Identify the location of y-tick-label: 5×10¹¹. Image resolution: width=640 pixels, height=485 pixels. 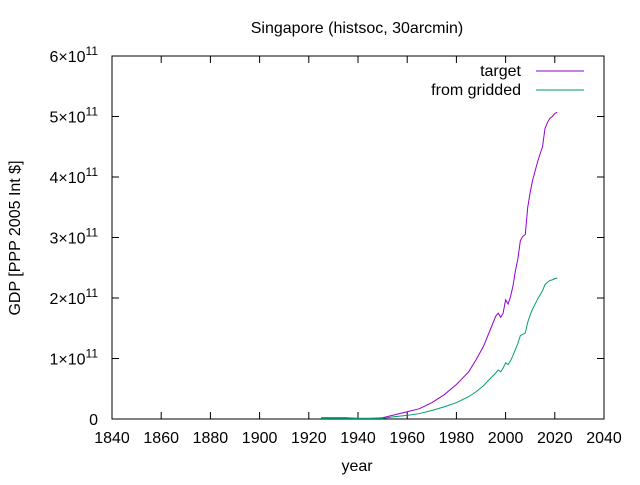
(73, 116).